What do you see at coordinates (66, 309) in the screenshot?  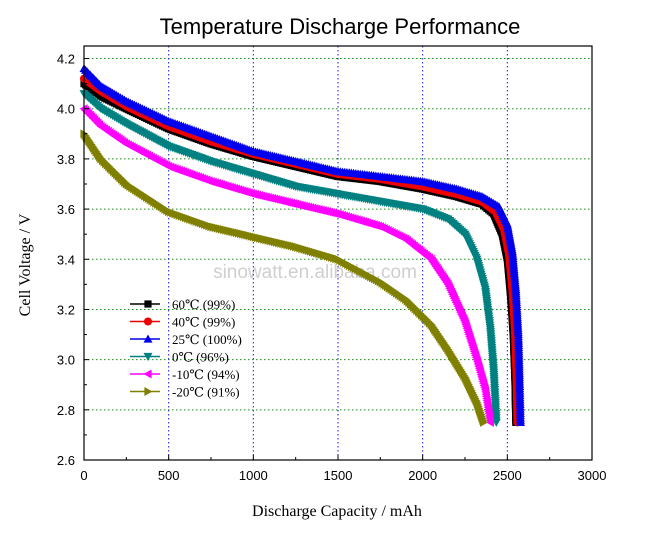 I see `y-tick-label: 3.2` at bounding box center [66, 309].